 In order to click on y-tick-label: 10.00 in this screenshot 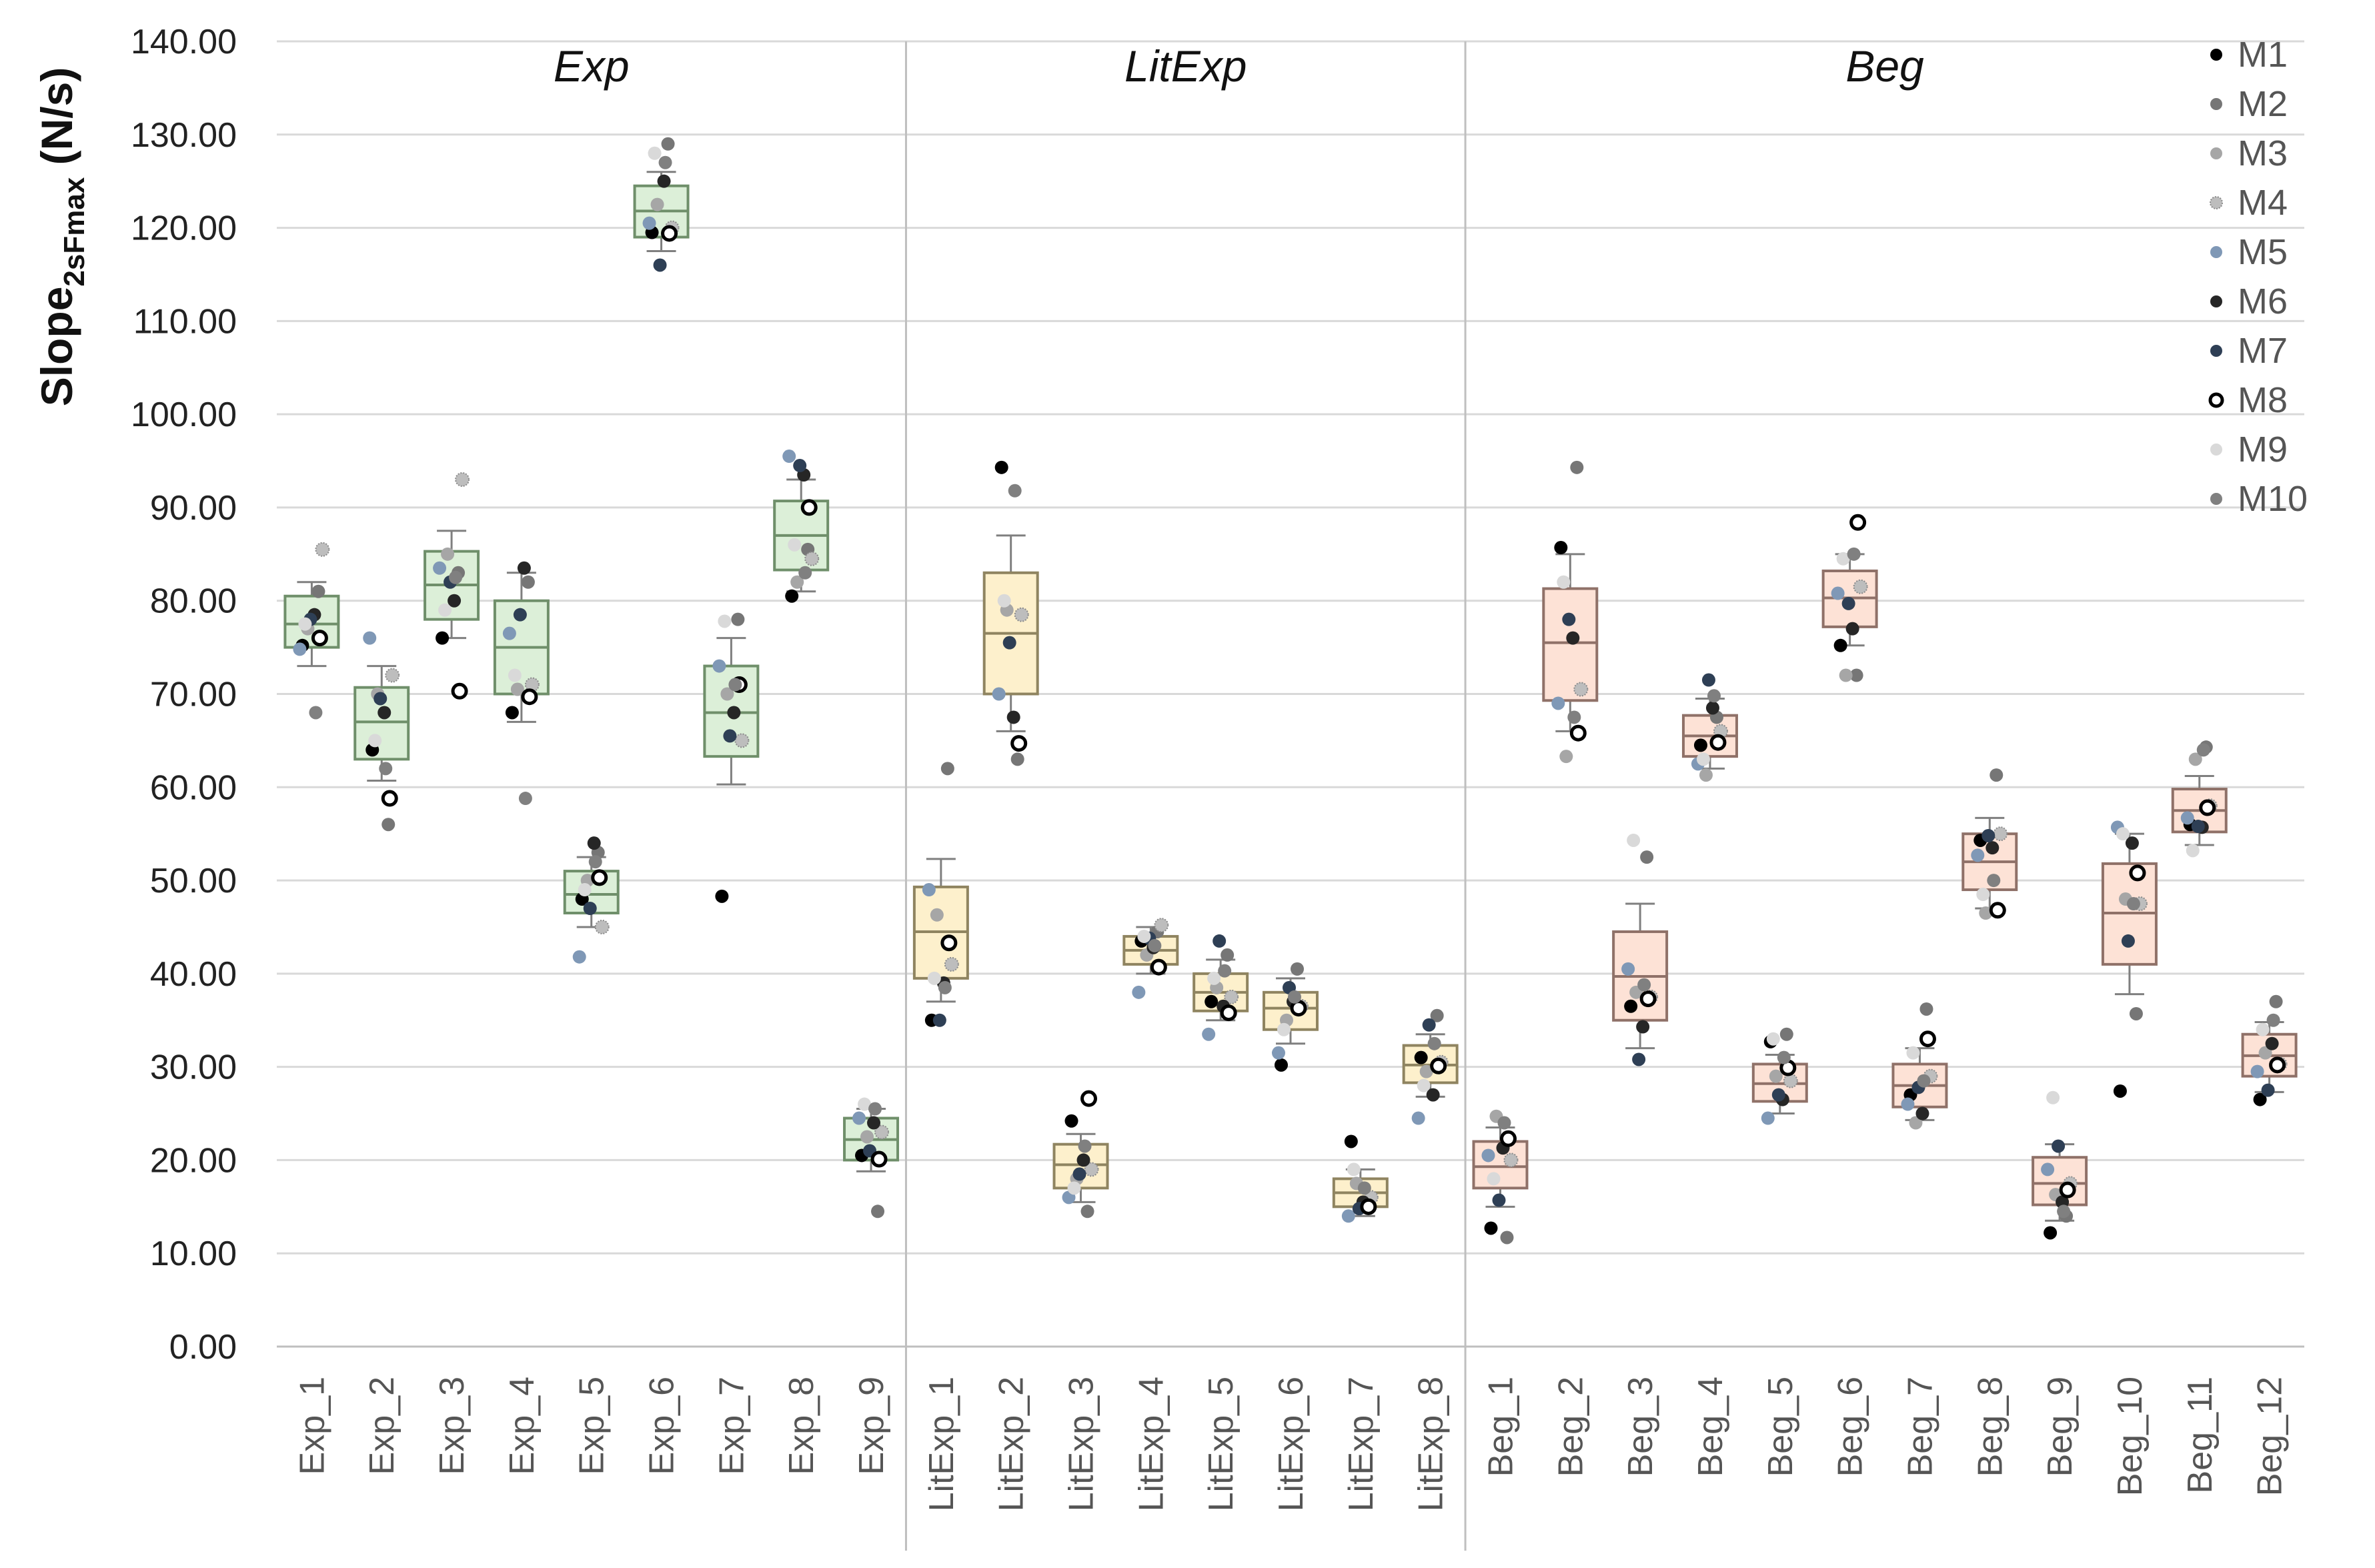, I will do `click(194, 1254)`.